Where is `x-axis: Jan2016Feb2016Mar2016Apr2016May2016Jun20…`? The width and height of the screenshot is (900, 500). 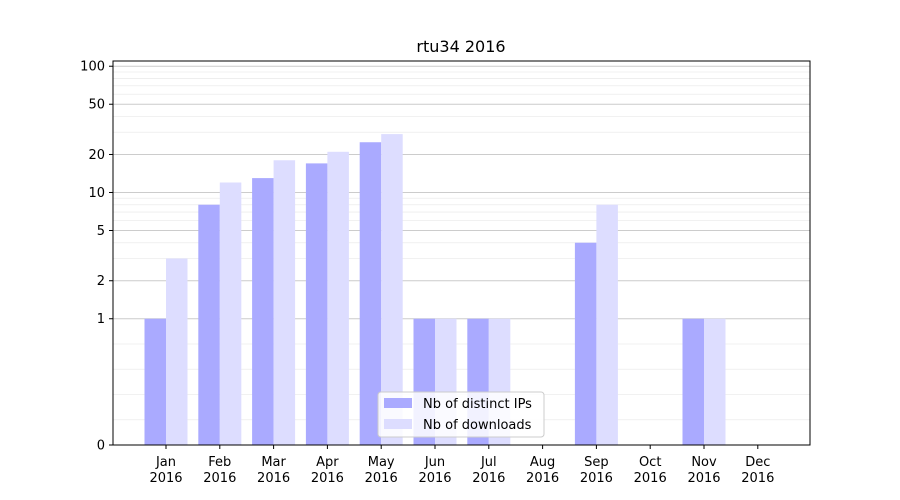 x-axis: Jan2016Feb2016Mar2016Apr2016May2016Jun20… is located at coordinates (461, 465).